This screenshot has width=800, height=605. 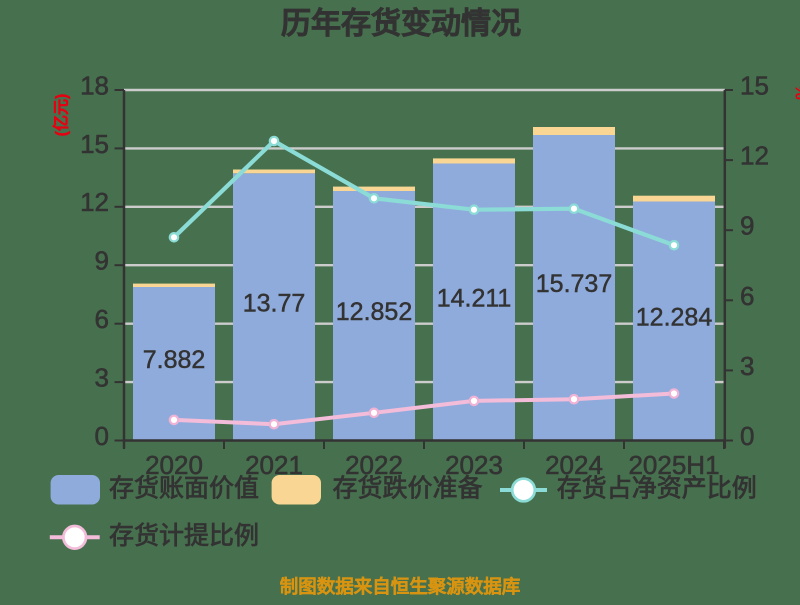 I want to click on svg-text: 存货计提比例, so click(x=184, y=536).